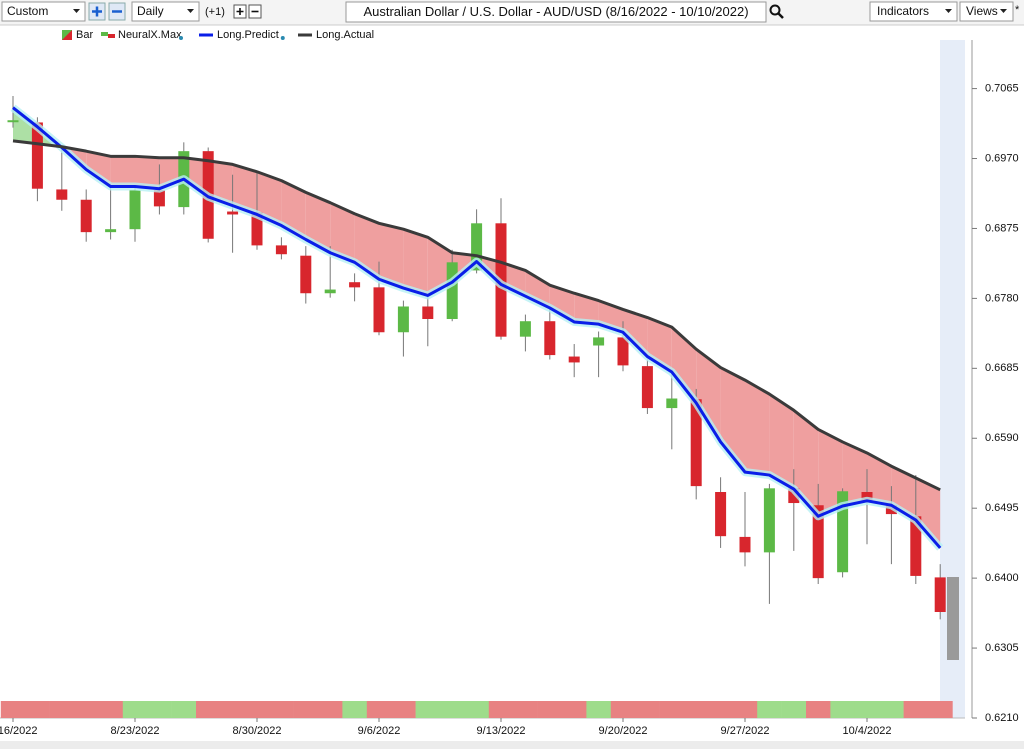 The height and width of the screenshot is (749, 1024). I want to click on views-dropdown, so click(986, 11).